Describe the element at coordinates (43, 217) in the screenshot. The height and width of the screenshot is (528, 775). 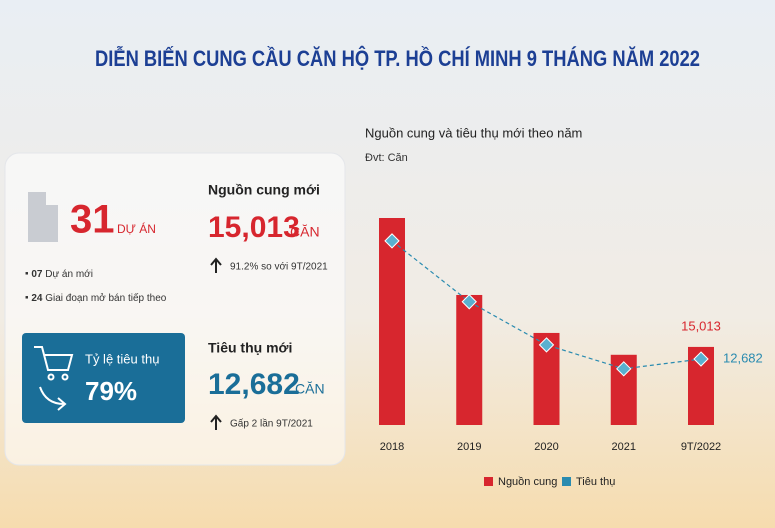
I see `building-icon` at that location.